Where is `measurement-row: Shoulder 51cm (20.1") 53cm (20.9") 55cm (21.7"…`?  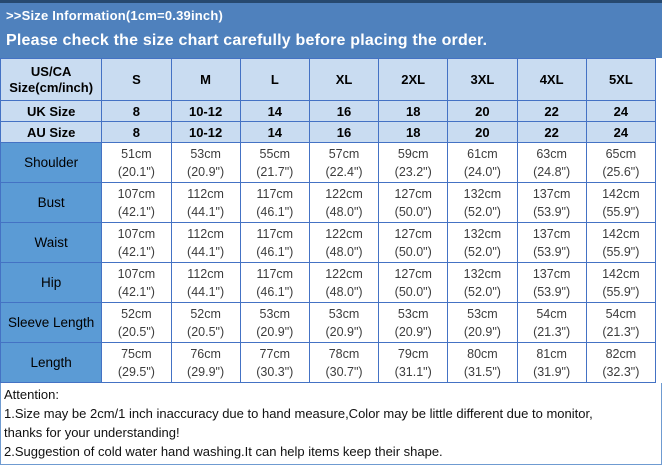 measurement-row: Shoulder 51cm (20.1") 53cm (20.9") 55cm (21.7"… is located at coordinates (328, 162).